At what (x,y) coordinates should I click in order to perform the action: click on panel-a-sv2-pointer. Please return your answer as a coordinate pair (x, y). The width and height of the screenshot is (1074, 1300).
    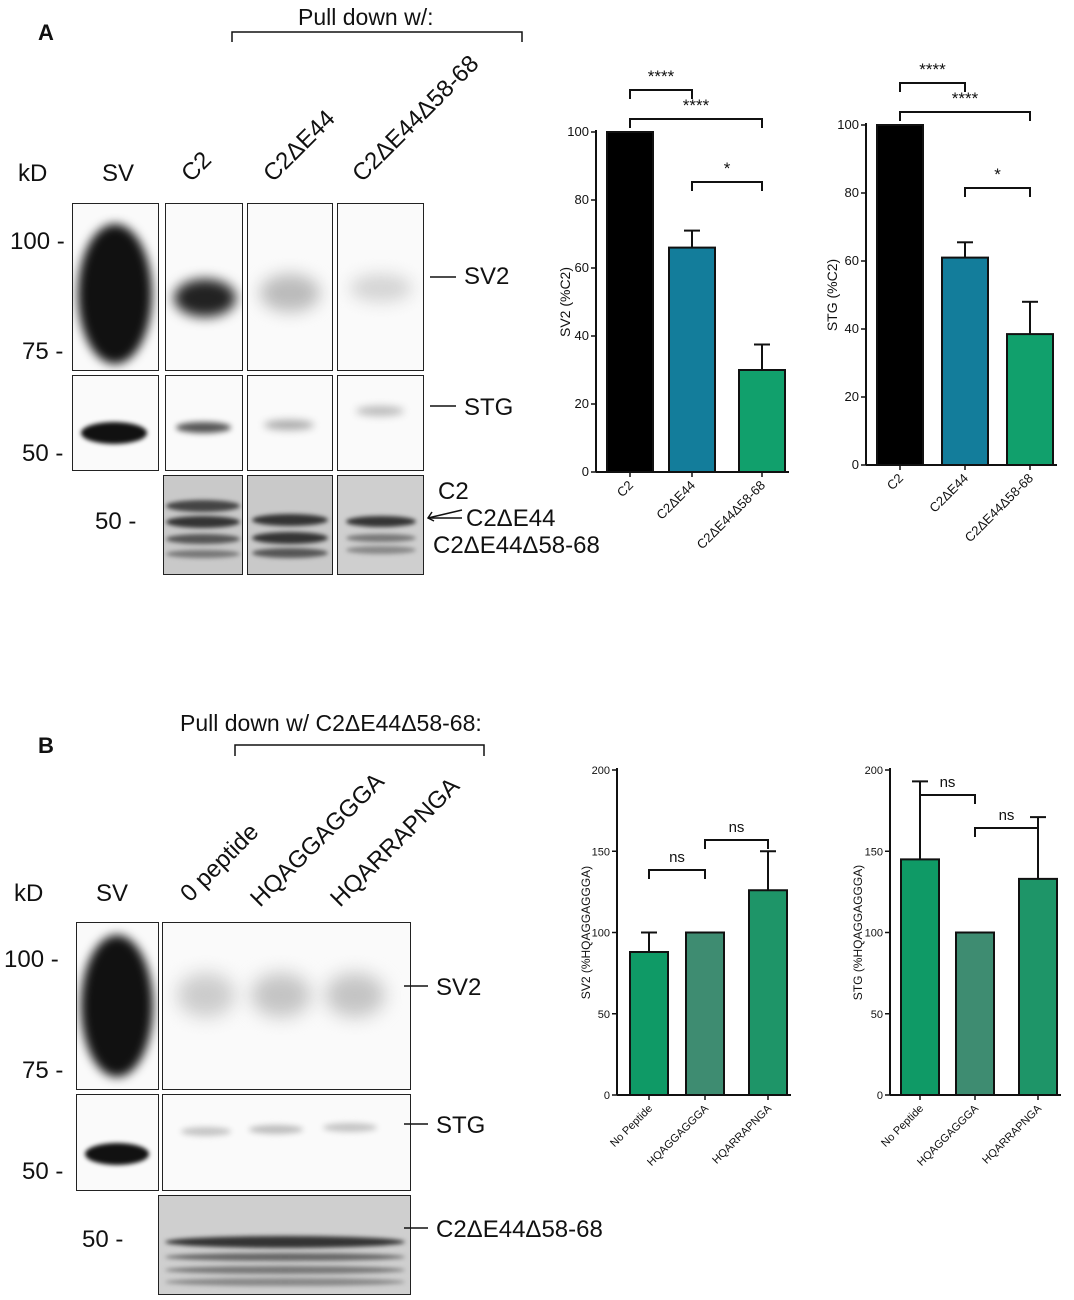
    Looking at the image, I should click on (443, 277).